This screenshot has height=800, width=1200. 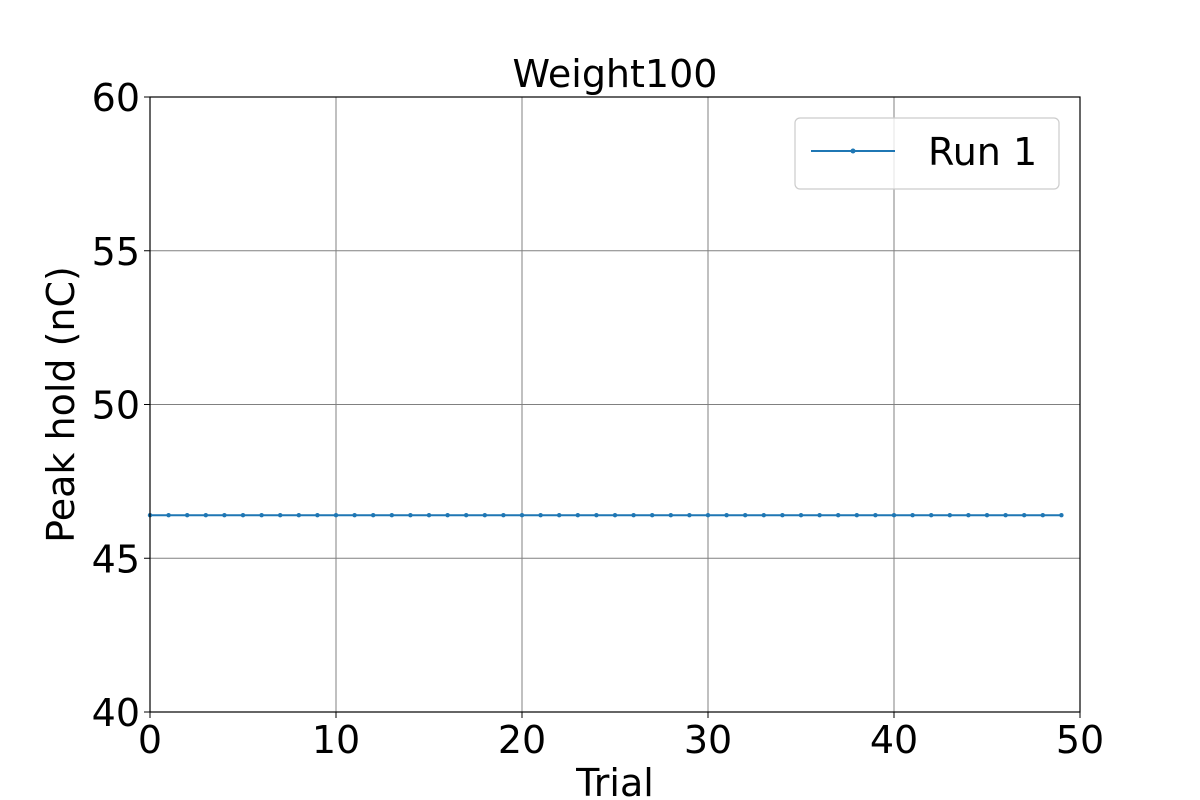 What do you see at coordinates (615, 74) in the screenshot?
I see `chart-title: Weight100` at bounding box center [615, 74].